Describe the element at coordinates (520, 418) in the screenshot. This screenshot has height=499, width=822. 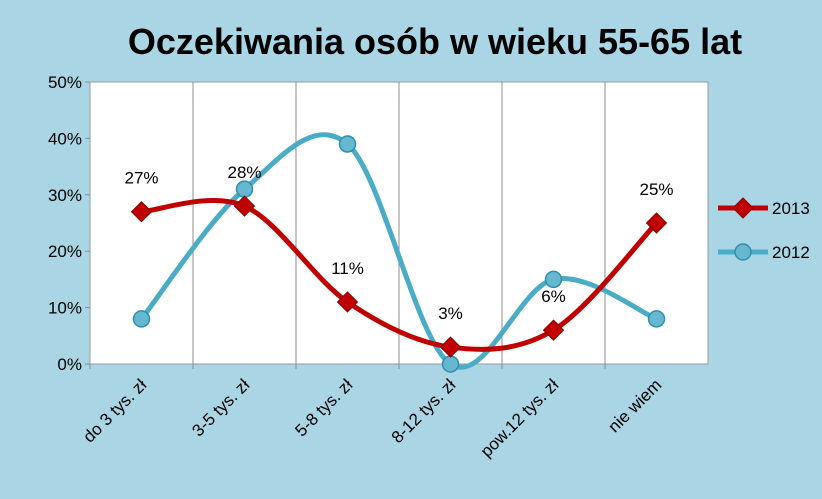
I see `x-tick-label: pow.12 tys. zł` at that location.